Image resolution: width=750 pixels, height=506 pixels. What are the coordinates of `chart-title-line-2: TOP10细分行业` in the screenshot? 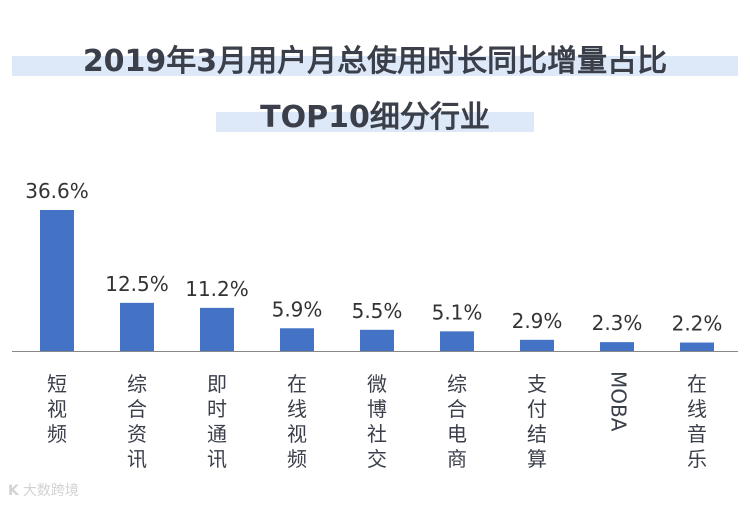 It's located at (375, 118).